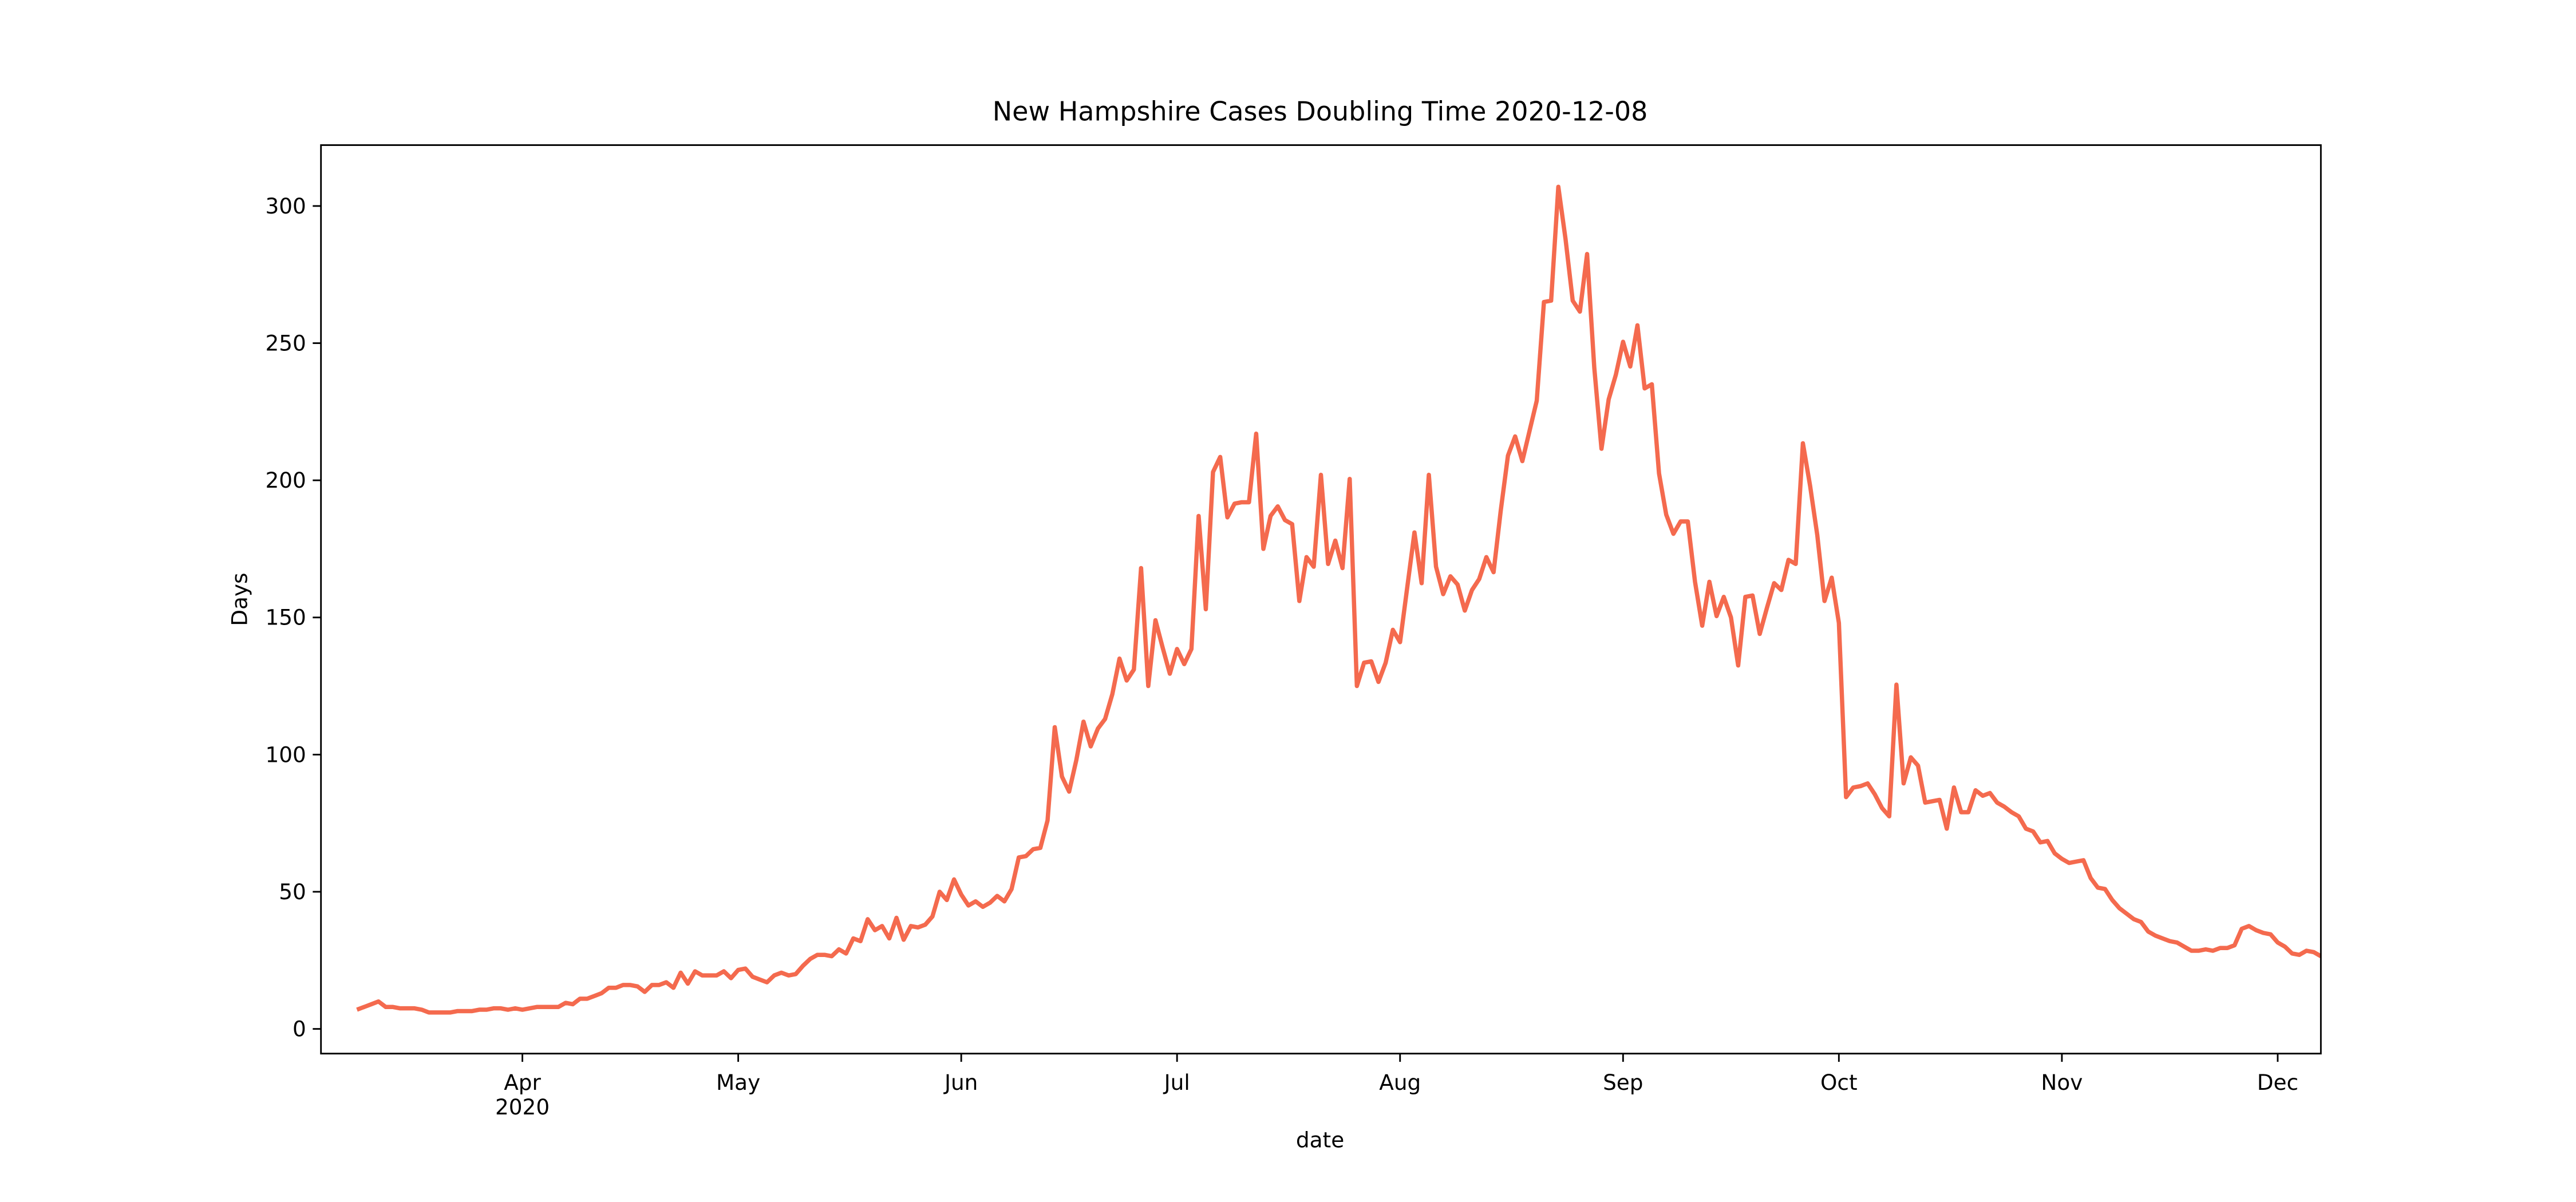  I want to click on x-tick-label: Sep, so click(1623, 1082).